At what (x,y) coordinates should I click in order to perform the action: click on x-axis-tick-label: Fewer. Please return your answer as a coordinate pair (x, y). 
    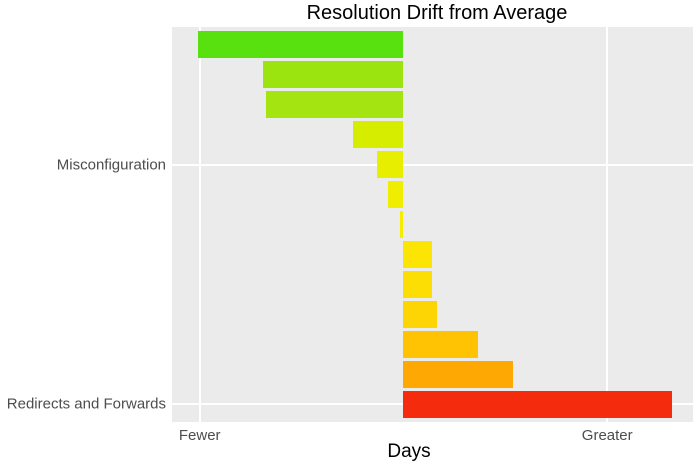
    Looking at the image, I should click on (199, 435).